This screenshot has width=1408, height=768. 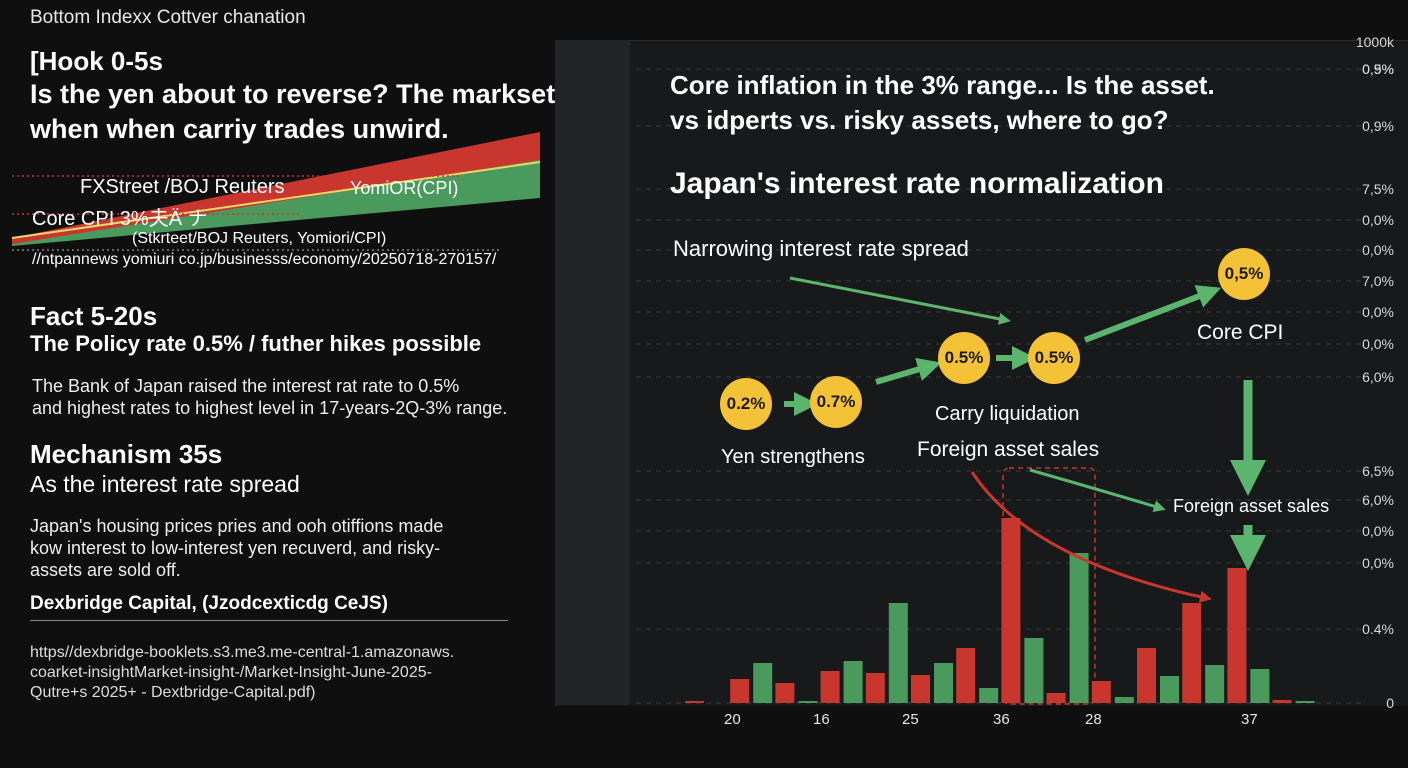 What do you see at coordinates (793, 457) in the screenshot?
I see `yen-label: Yen strengthens` at bounding box center [793, 457].